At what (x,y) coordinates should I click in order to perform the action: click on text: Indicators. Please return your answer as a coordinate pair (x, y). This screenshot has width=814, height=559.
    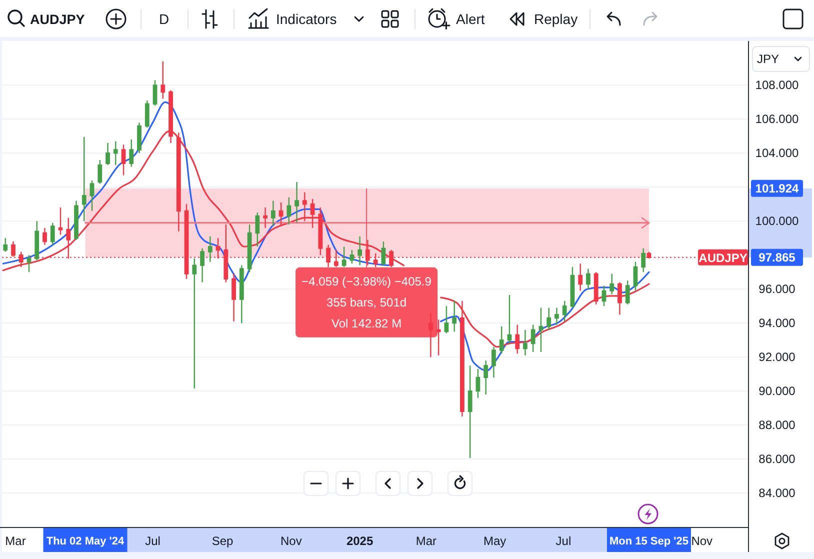
    Looking at the image, I should click on (306, 19).